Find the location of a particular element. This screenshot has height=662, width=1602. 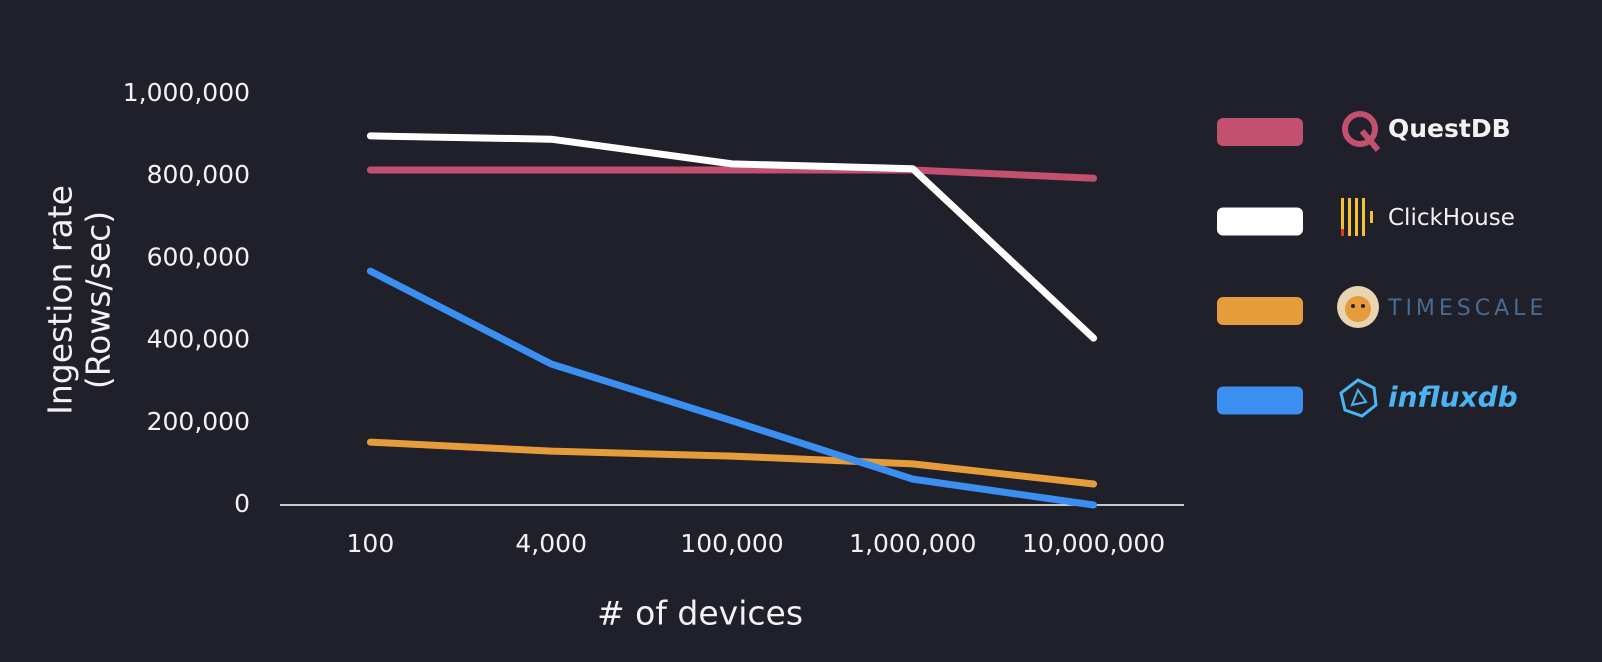

timescale-logo is located at coordinates (1358, 307).